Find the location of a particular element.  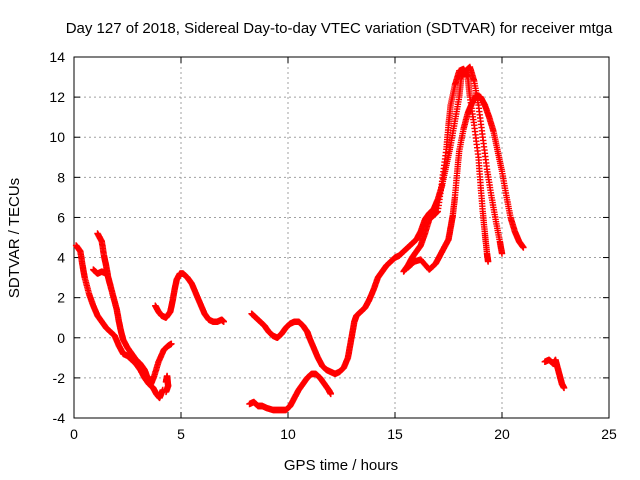

x-tick-label: 0 is located at coordinates (74, 434).